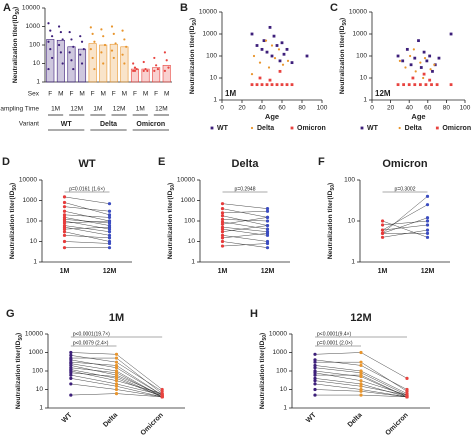 The width and height of the screenshot is (474, 444). What do you see at coordinates (18, 334) in the screenshot?
I see `y-axis-label-part: )` at bounding box center [18, 334].